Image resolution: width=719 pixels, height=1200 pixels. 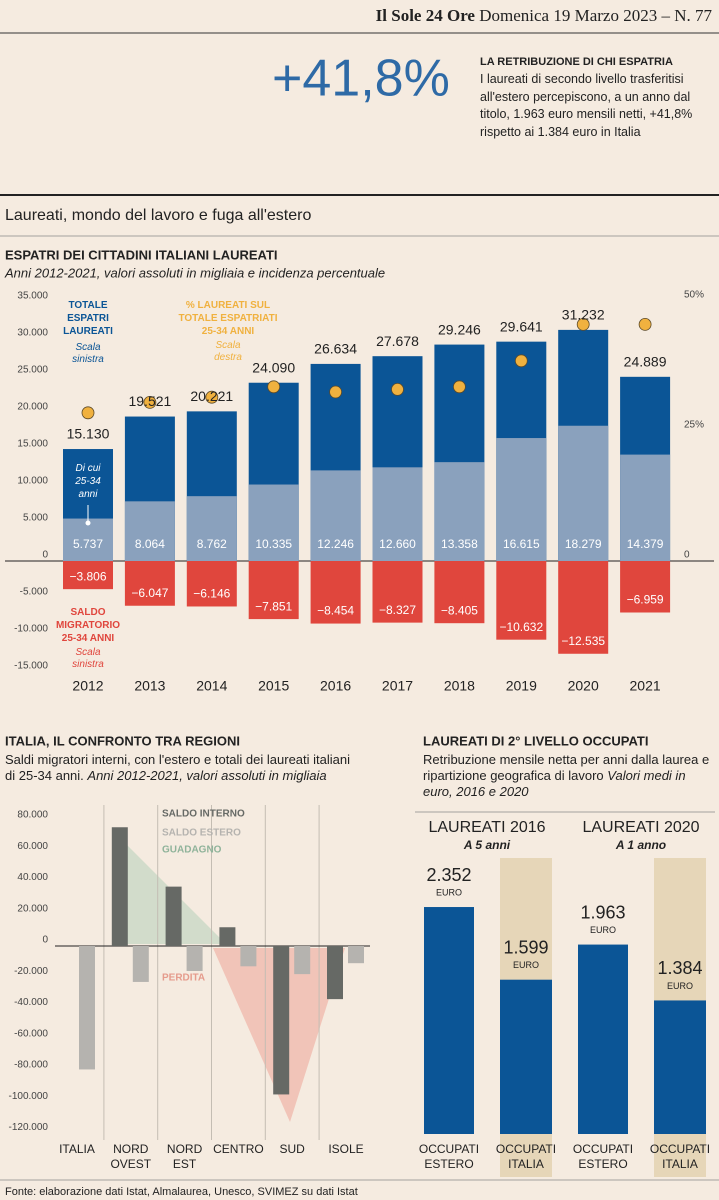 What do you see at coordinates (130, 1164) in the screenshot?
I see `text-line: OVEST` at bounding box center [130, 1164].